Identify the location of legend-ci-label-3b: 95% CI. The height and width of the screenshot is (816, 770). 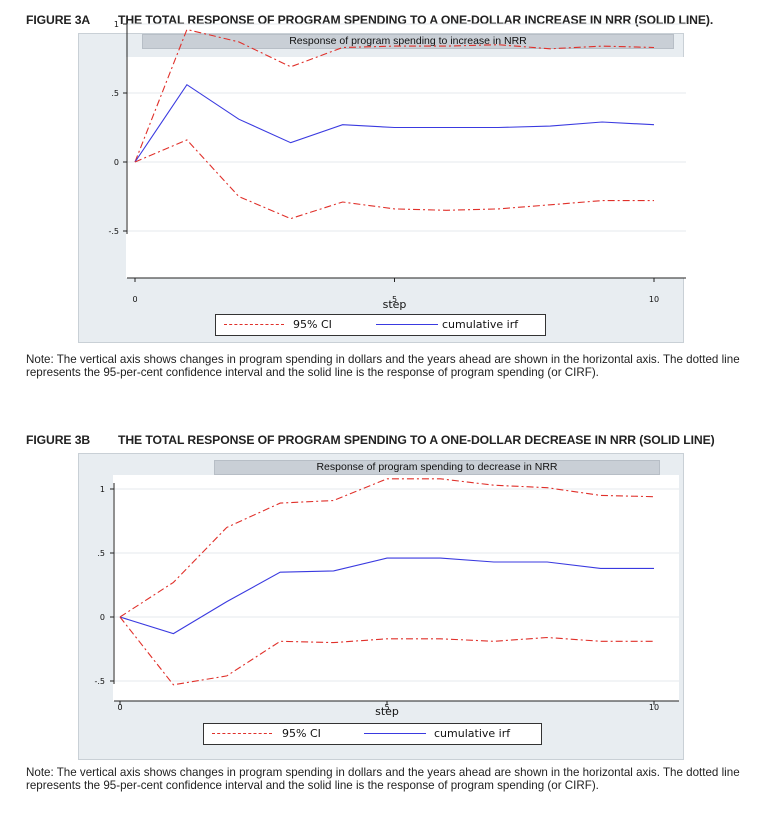
(301, 733).